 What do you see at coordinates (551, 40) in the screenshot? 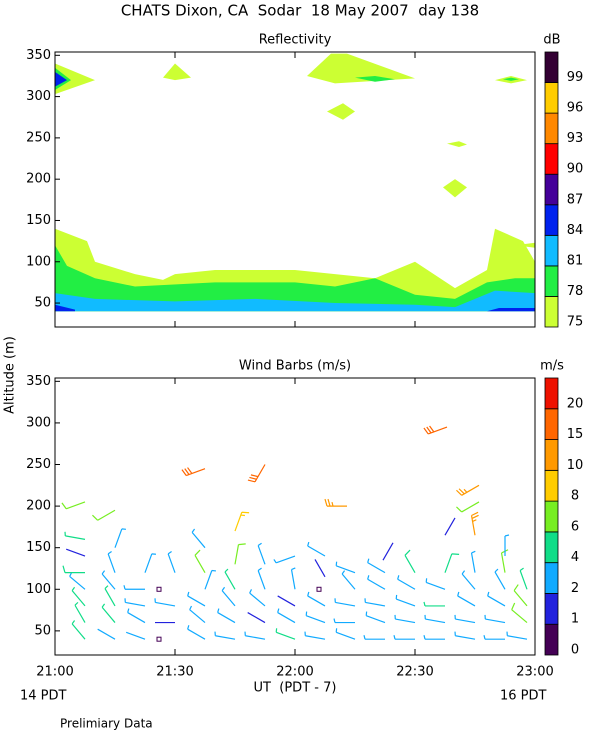
I see `colorbar-title: dB` at bounding box center [551, 40].